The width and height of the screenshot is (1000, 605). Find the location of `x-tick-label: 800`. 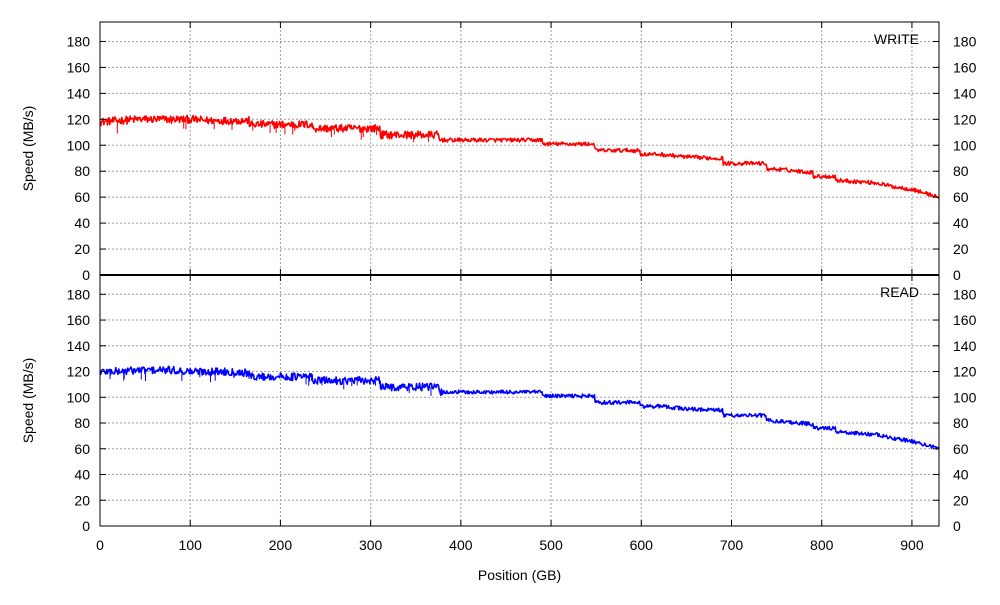

x-tick-label: 800 is located at coordinates (822, 545).